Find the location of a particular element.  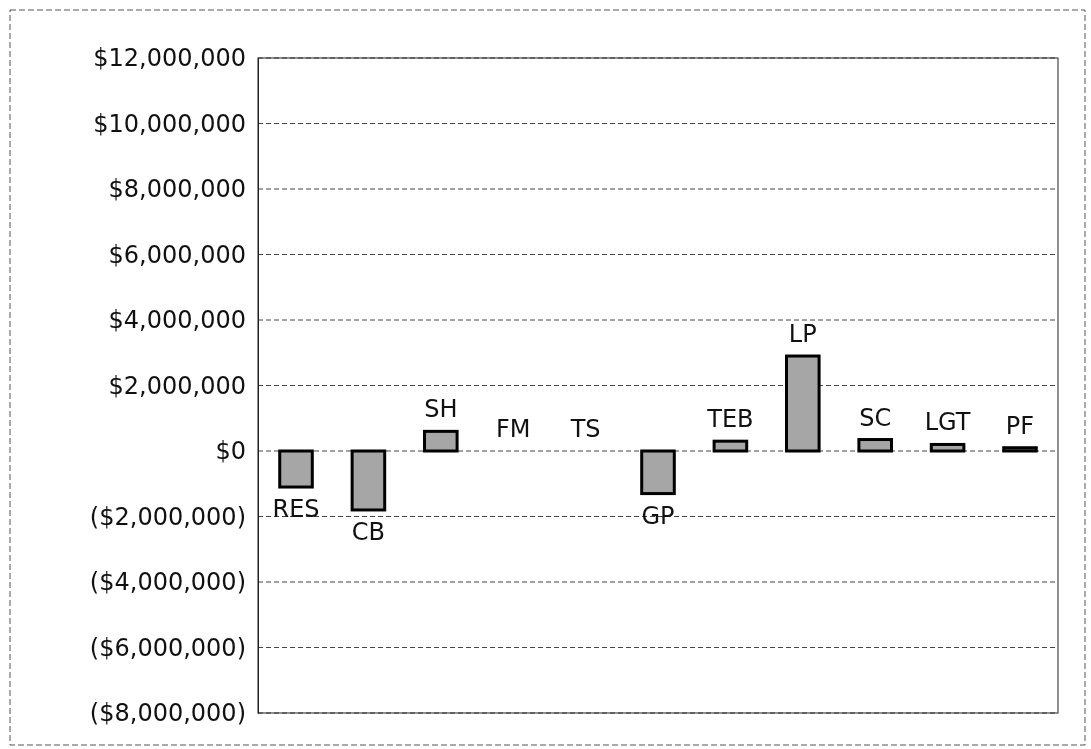

y-tick-label: $12,000,000 is located at coordinates (169, 58).